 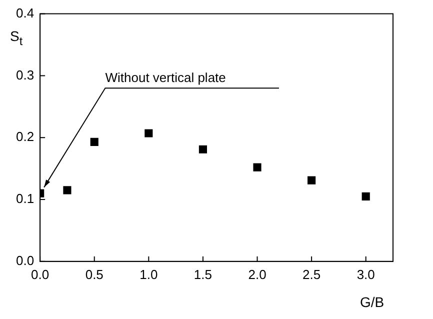 What do you see at coordinates (203, 274) in the screenshot?
I see `x-tick-label: 1.5` at bounding box center [203, 274].